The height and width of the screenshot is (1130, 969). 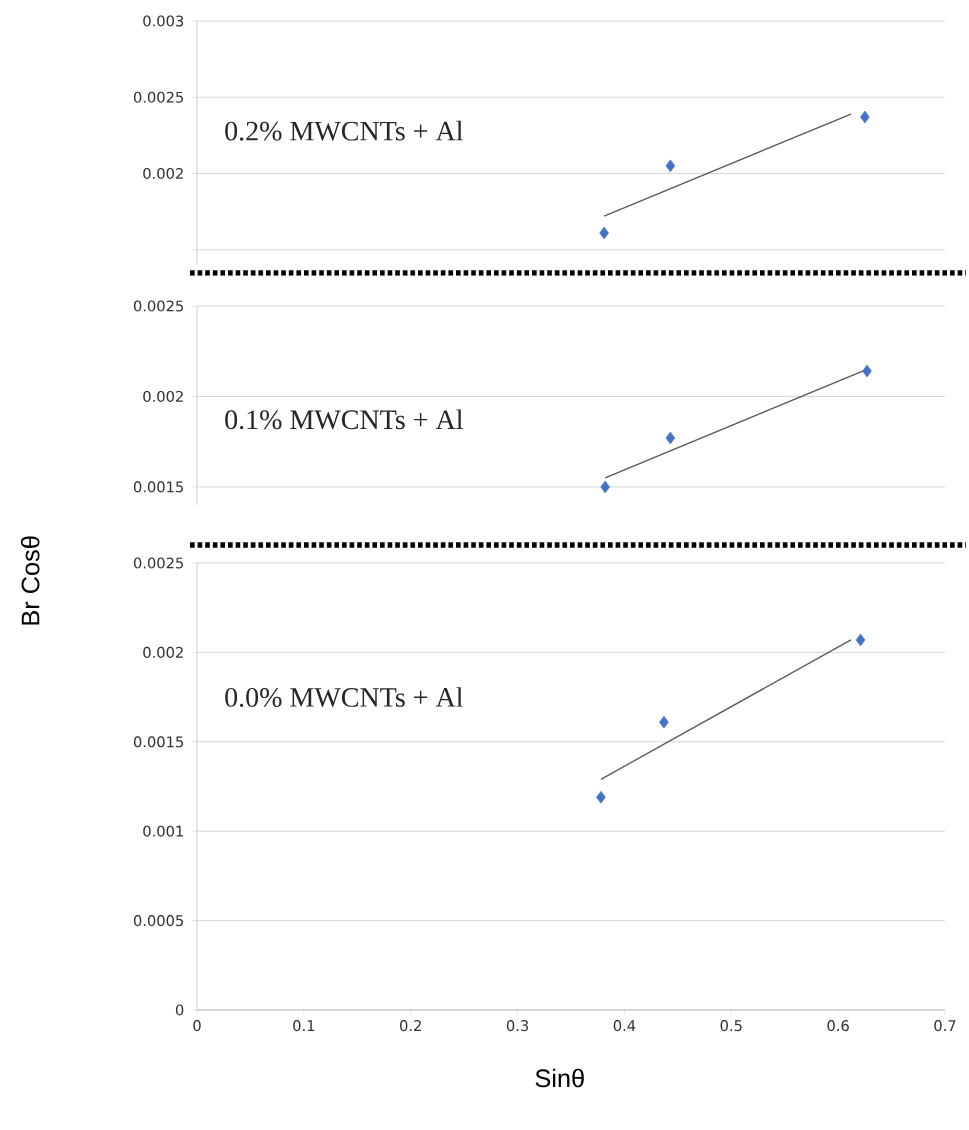 What do you see at coordinates (304, 1026) in the screenshot?
I see `x-tick-label: 0.1` at bounding box center [304, 1026].